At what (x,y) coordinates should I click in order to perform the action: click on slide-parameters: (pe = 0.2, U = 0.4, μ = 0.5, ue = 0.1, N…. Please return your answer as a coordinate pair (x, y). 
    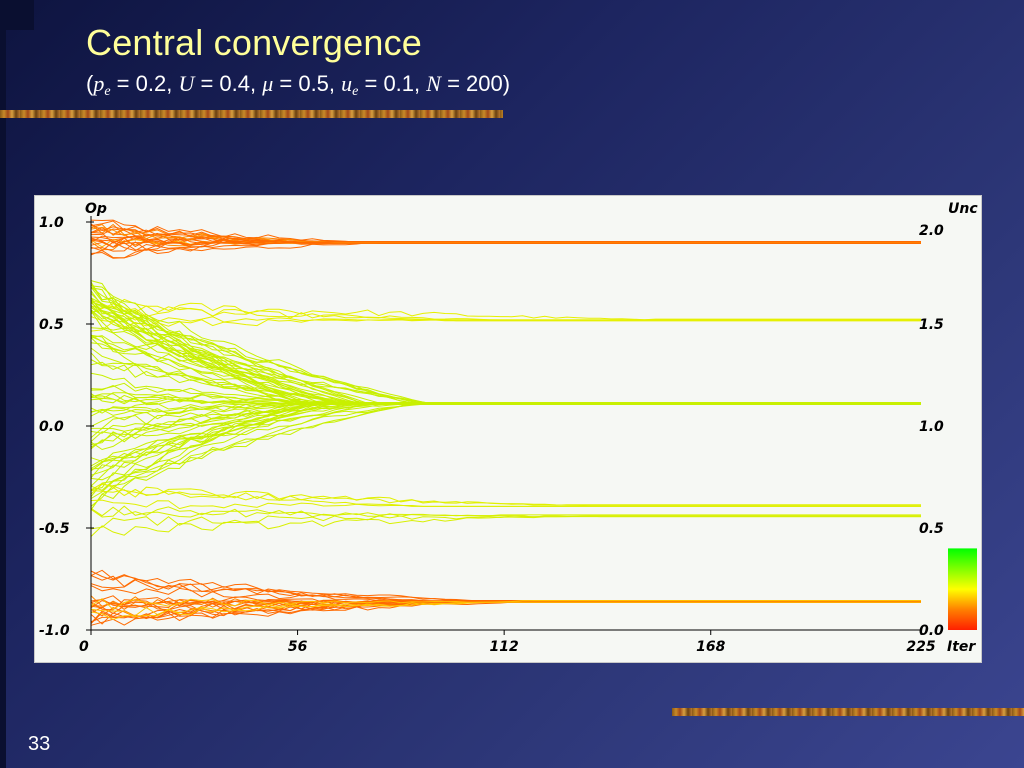
    Looking at the image, I should click on (298, 85).